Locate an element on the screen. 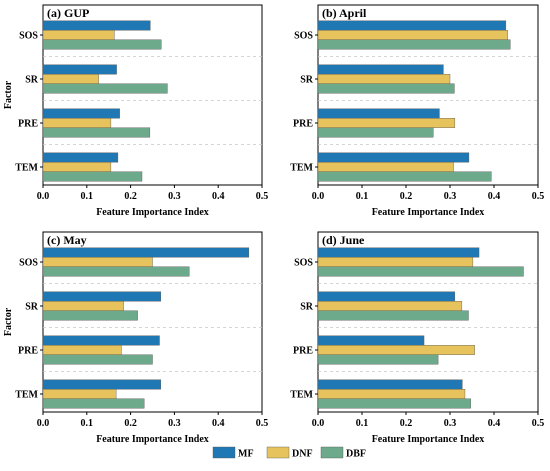 The image size is (550, 471). panel-title: (d) June is located at coordinates (343, 240).